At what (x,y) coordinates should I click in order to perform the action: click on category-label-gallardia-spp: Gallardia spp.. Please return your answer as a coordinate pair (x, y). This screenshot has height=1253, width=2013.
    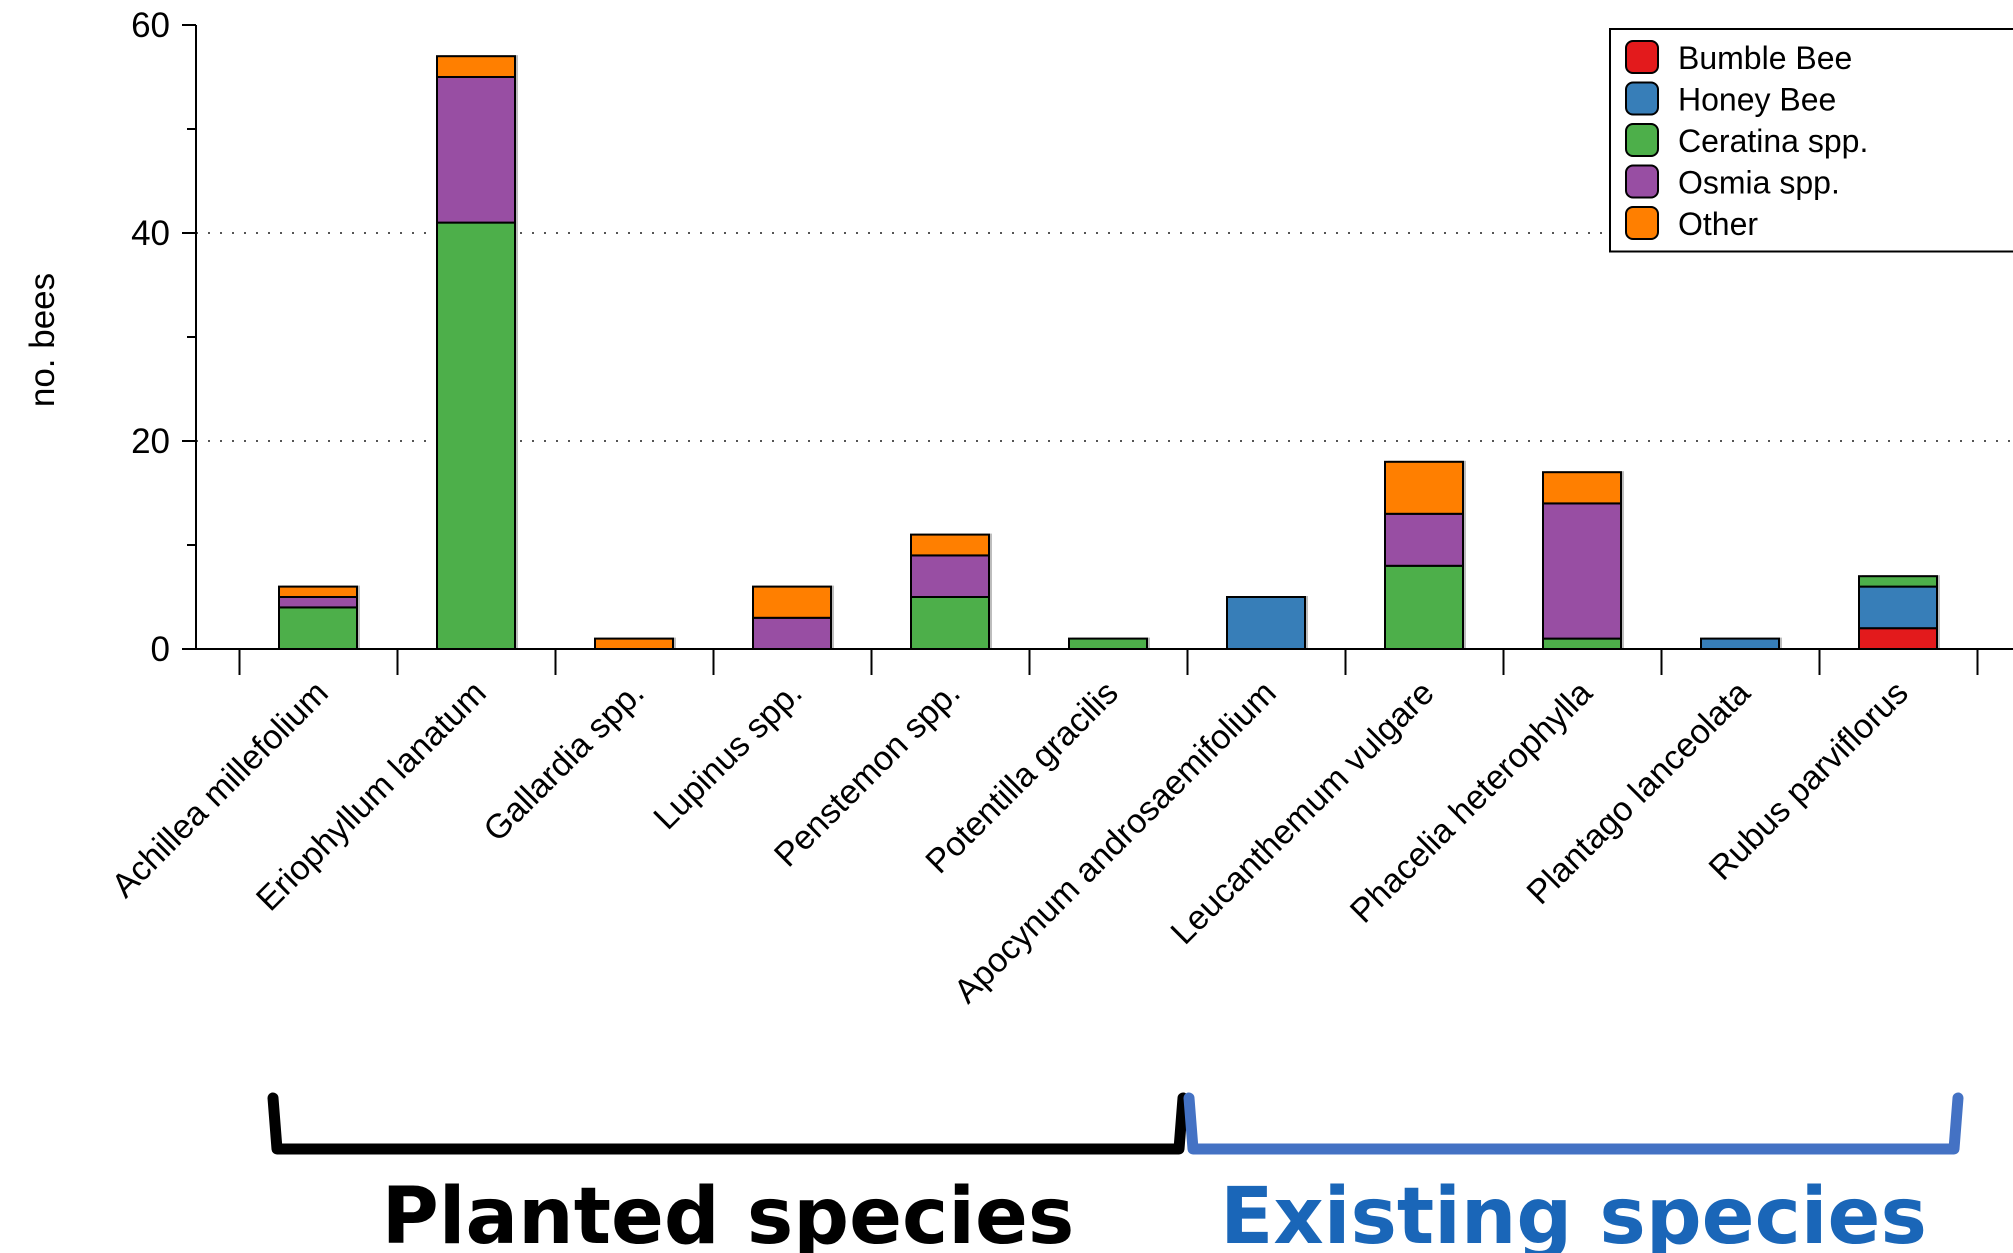
    Looking at the image, I should click on (563, 761).